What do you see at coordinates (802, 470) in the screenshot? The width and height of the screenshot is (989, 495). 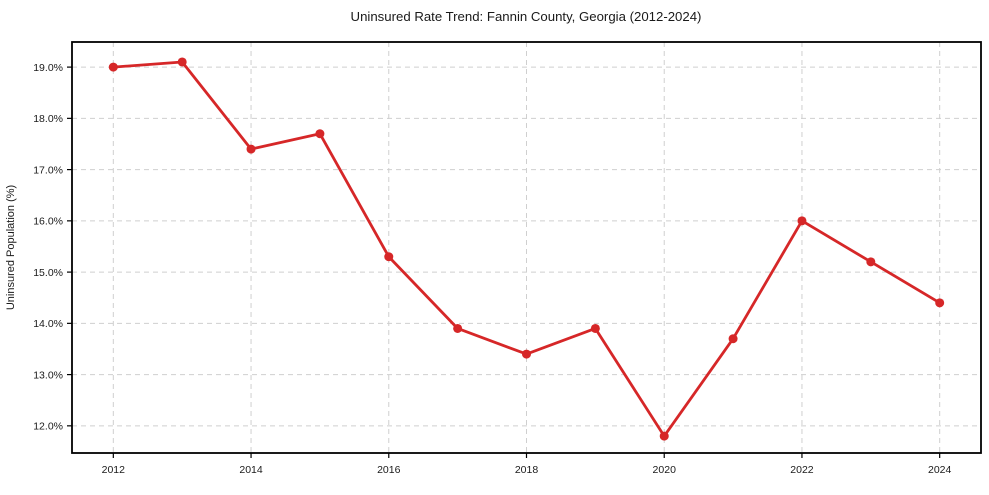 I see `x-tick-label: 2022` at bounding box center [802, 470].